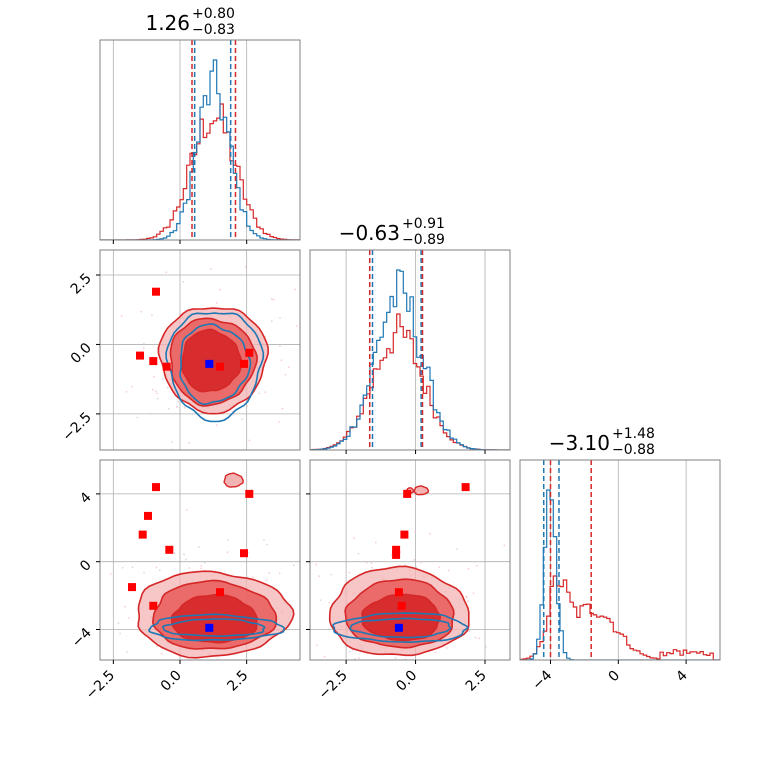 This screenshot has height=760, width=760. What do you see at coordinates (369, 233) in the screenshot?
I see `panel-title-value: −0.63` at bounding box center [369, 233].